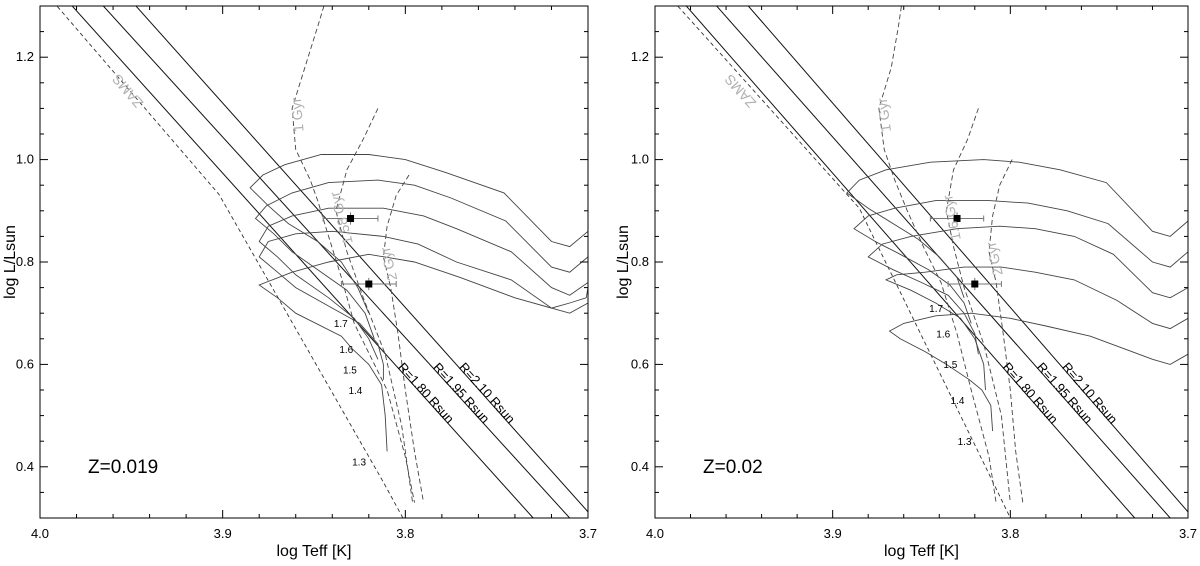 The width and height of the screenshot is (1200, 566). Describe the element at coordinates (1038, 372) in the screenshot. I see `evolution-track-1.3` at that location.